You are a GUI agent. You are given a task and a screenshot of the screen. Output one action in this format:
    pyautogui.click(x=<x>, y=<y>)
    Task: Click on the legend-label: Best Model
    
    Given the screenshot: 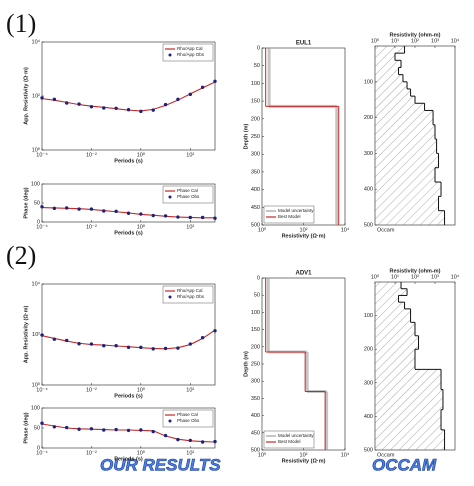 What is the action you would take?
    pyautogui.click(x=289, y=441)
    